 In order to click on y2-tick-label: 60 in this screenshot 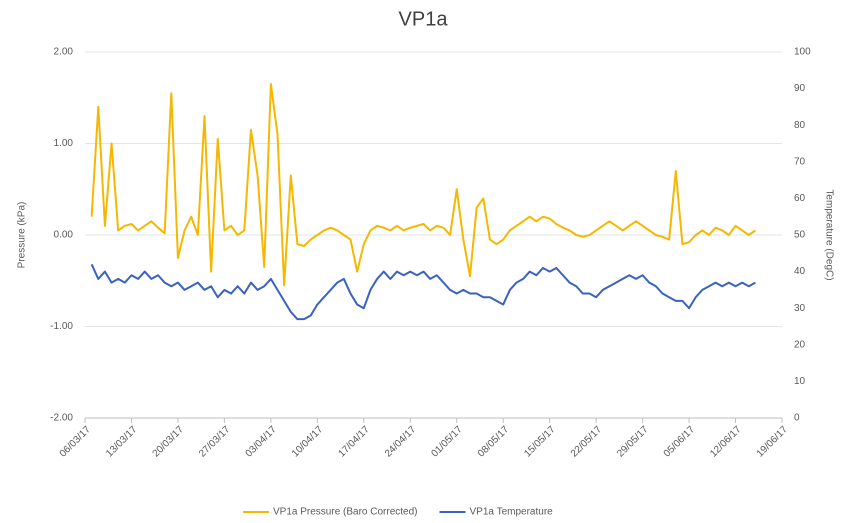, I will do `click(800, 198)`.